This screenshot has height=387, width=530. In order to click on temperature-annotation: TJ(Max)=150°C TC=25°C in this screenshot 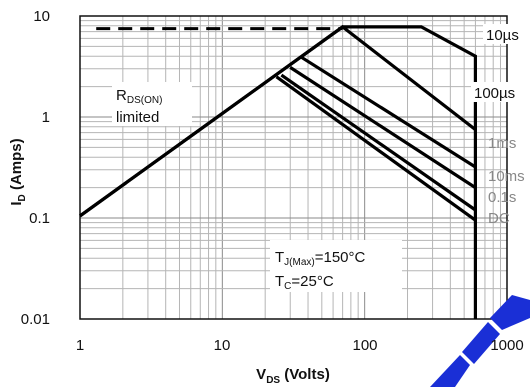, I will do `click(336, 266)`.